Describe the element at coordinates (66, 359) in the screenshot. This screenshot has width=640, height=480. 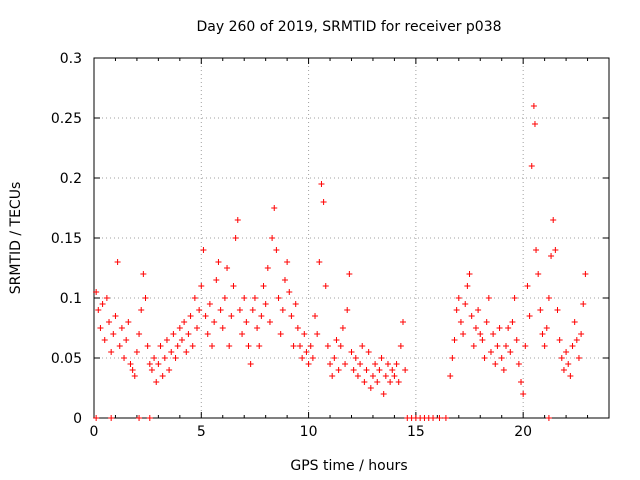
I see `y-tick-label: 0.05` at that location.